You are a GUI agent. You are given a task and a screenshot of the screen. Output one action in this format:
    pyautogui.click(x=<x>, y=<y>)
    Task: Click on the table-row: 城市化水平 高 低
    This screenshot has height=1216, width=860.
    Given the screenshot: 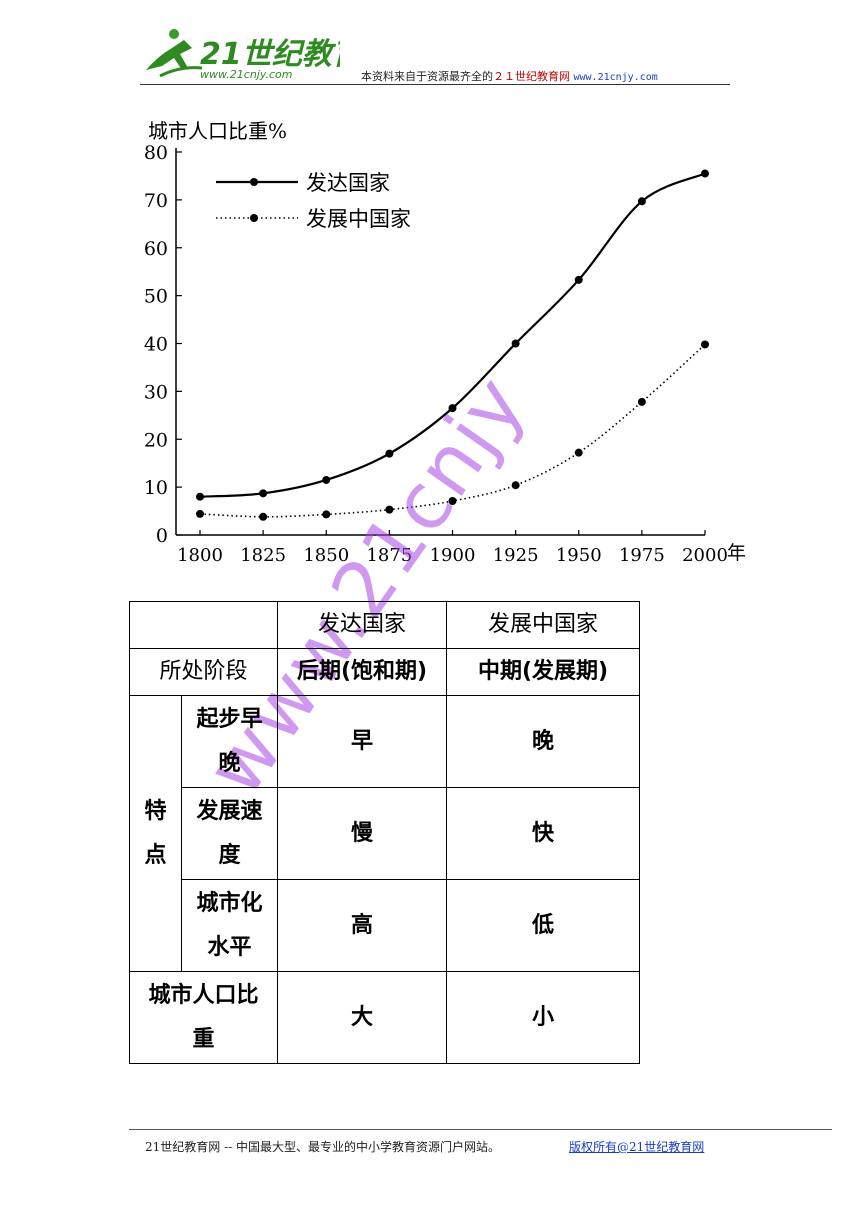 What is the action you would take?
    pyautogui.click(x=385, y=925)
    